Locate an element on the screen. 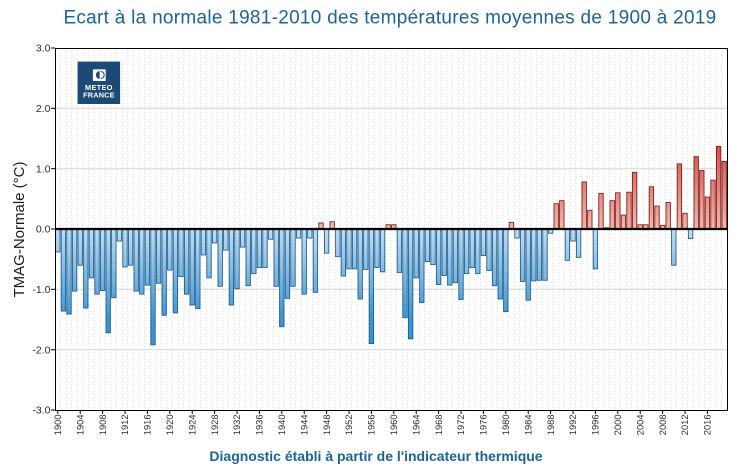 The image size is (740, 474). svg-text: 2000 is located at coordinates (618, 425).